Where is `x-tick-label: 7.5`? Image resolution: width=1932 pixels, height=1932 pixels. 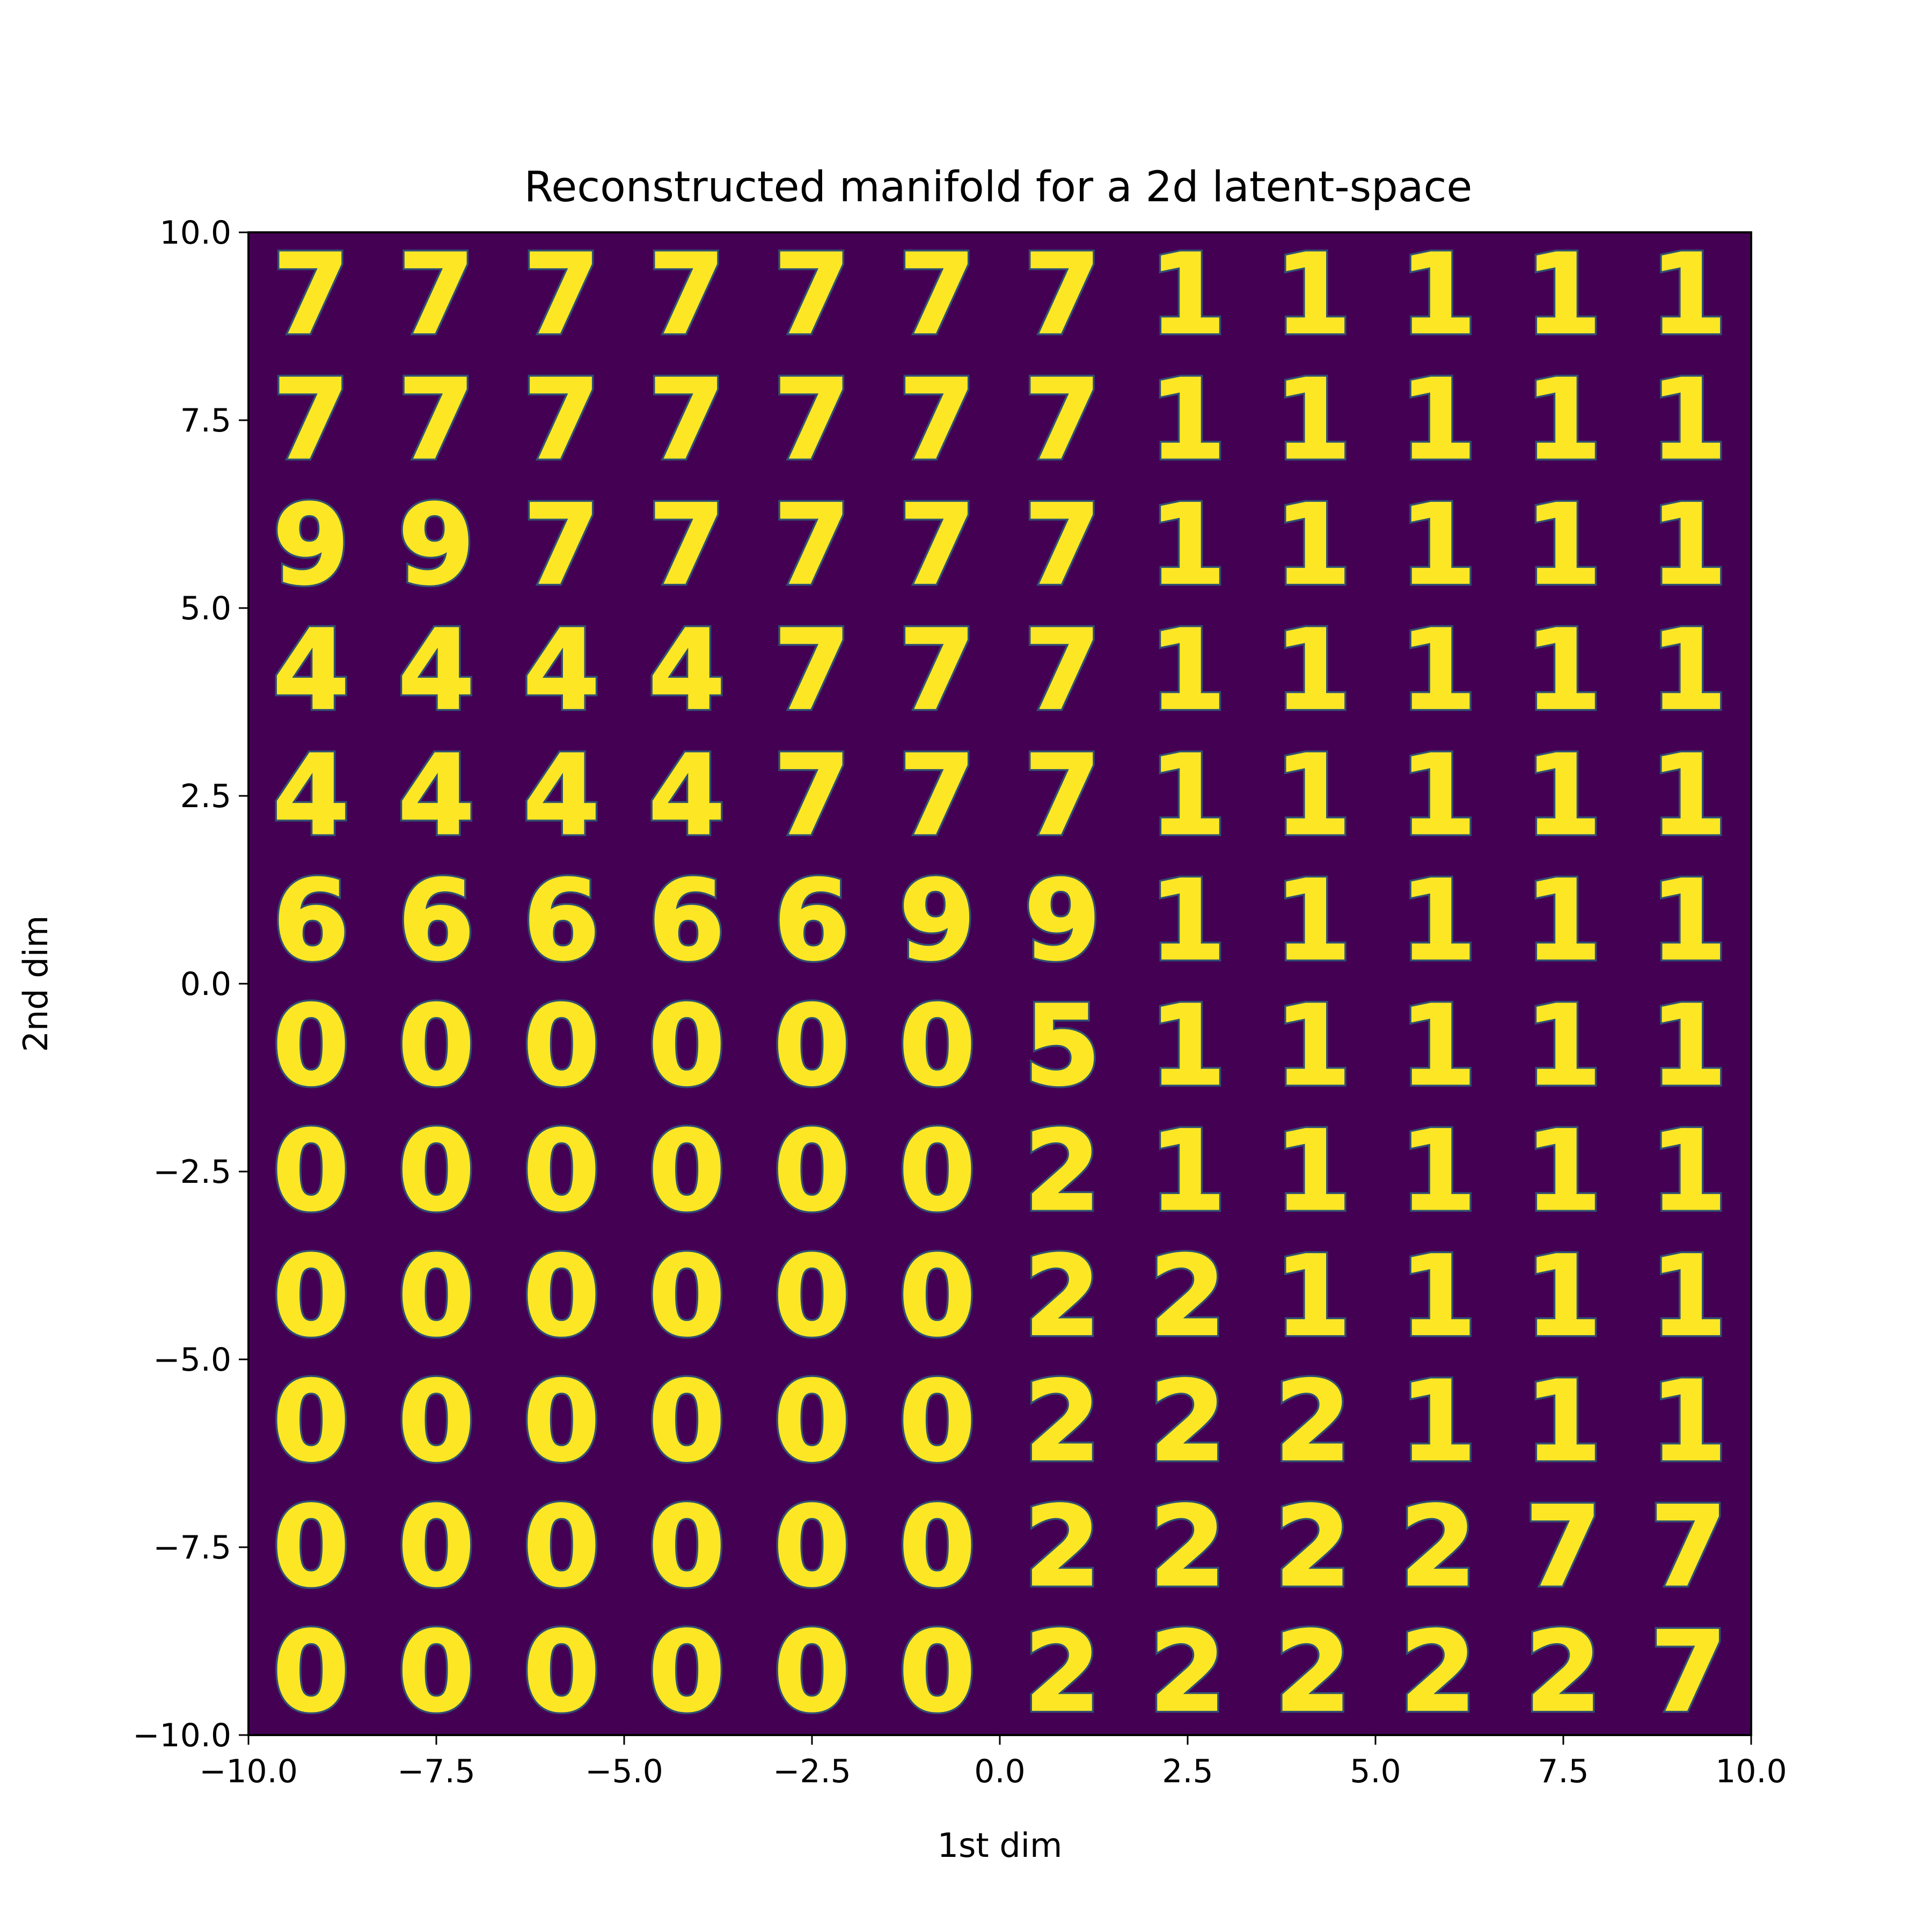
x-tick-label: 7.5 is located at coordinates (1563, 1771).